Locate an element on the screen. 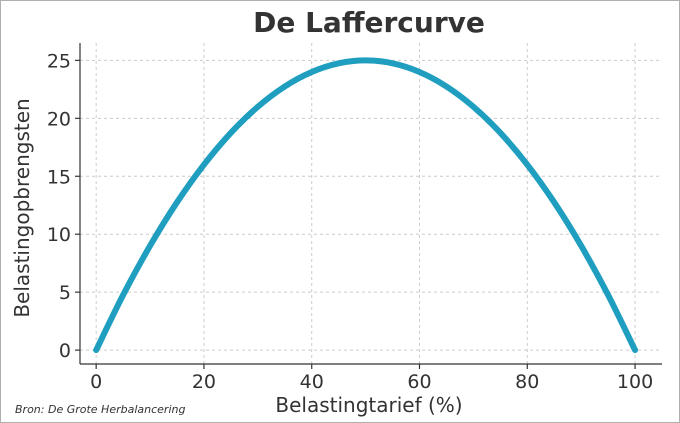 The height and width of the screenshot is (423, 680). source-note: Bron: De Grote Herbalancering is located at coordinates (100, 409).